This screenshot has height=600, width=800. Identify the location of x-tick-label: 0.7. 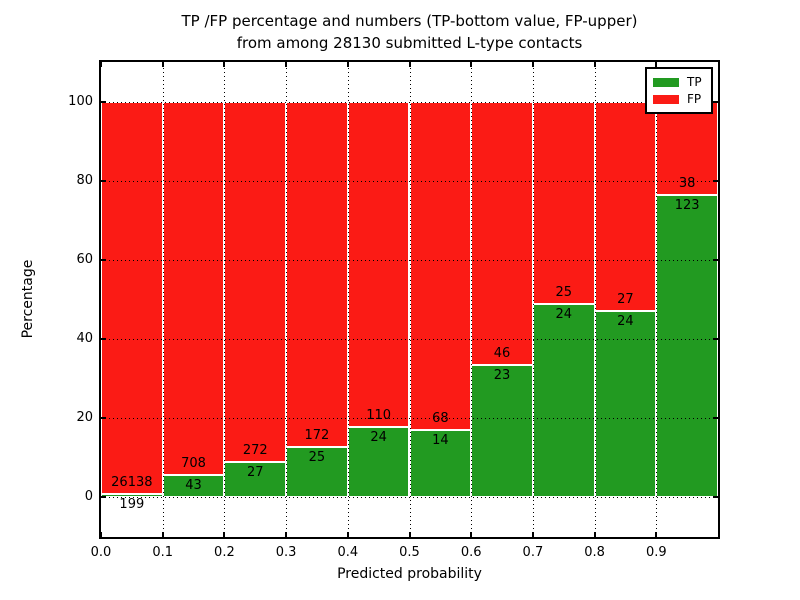
(533, 552).